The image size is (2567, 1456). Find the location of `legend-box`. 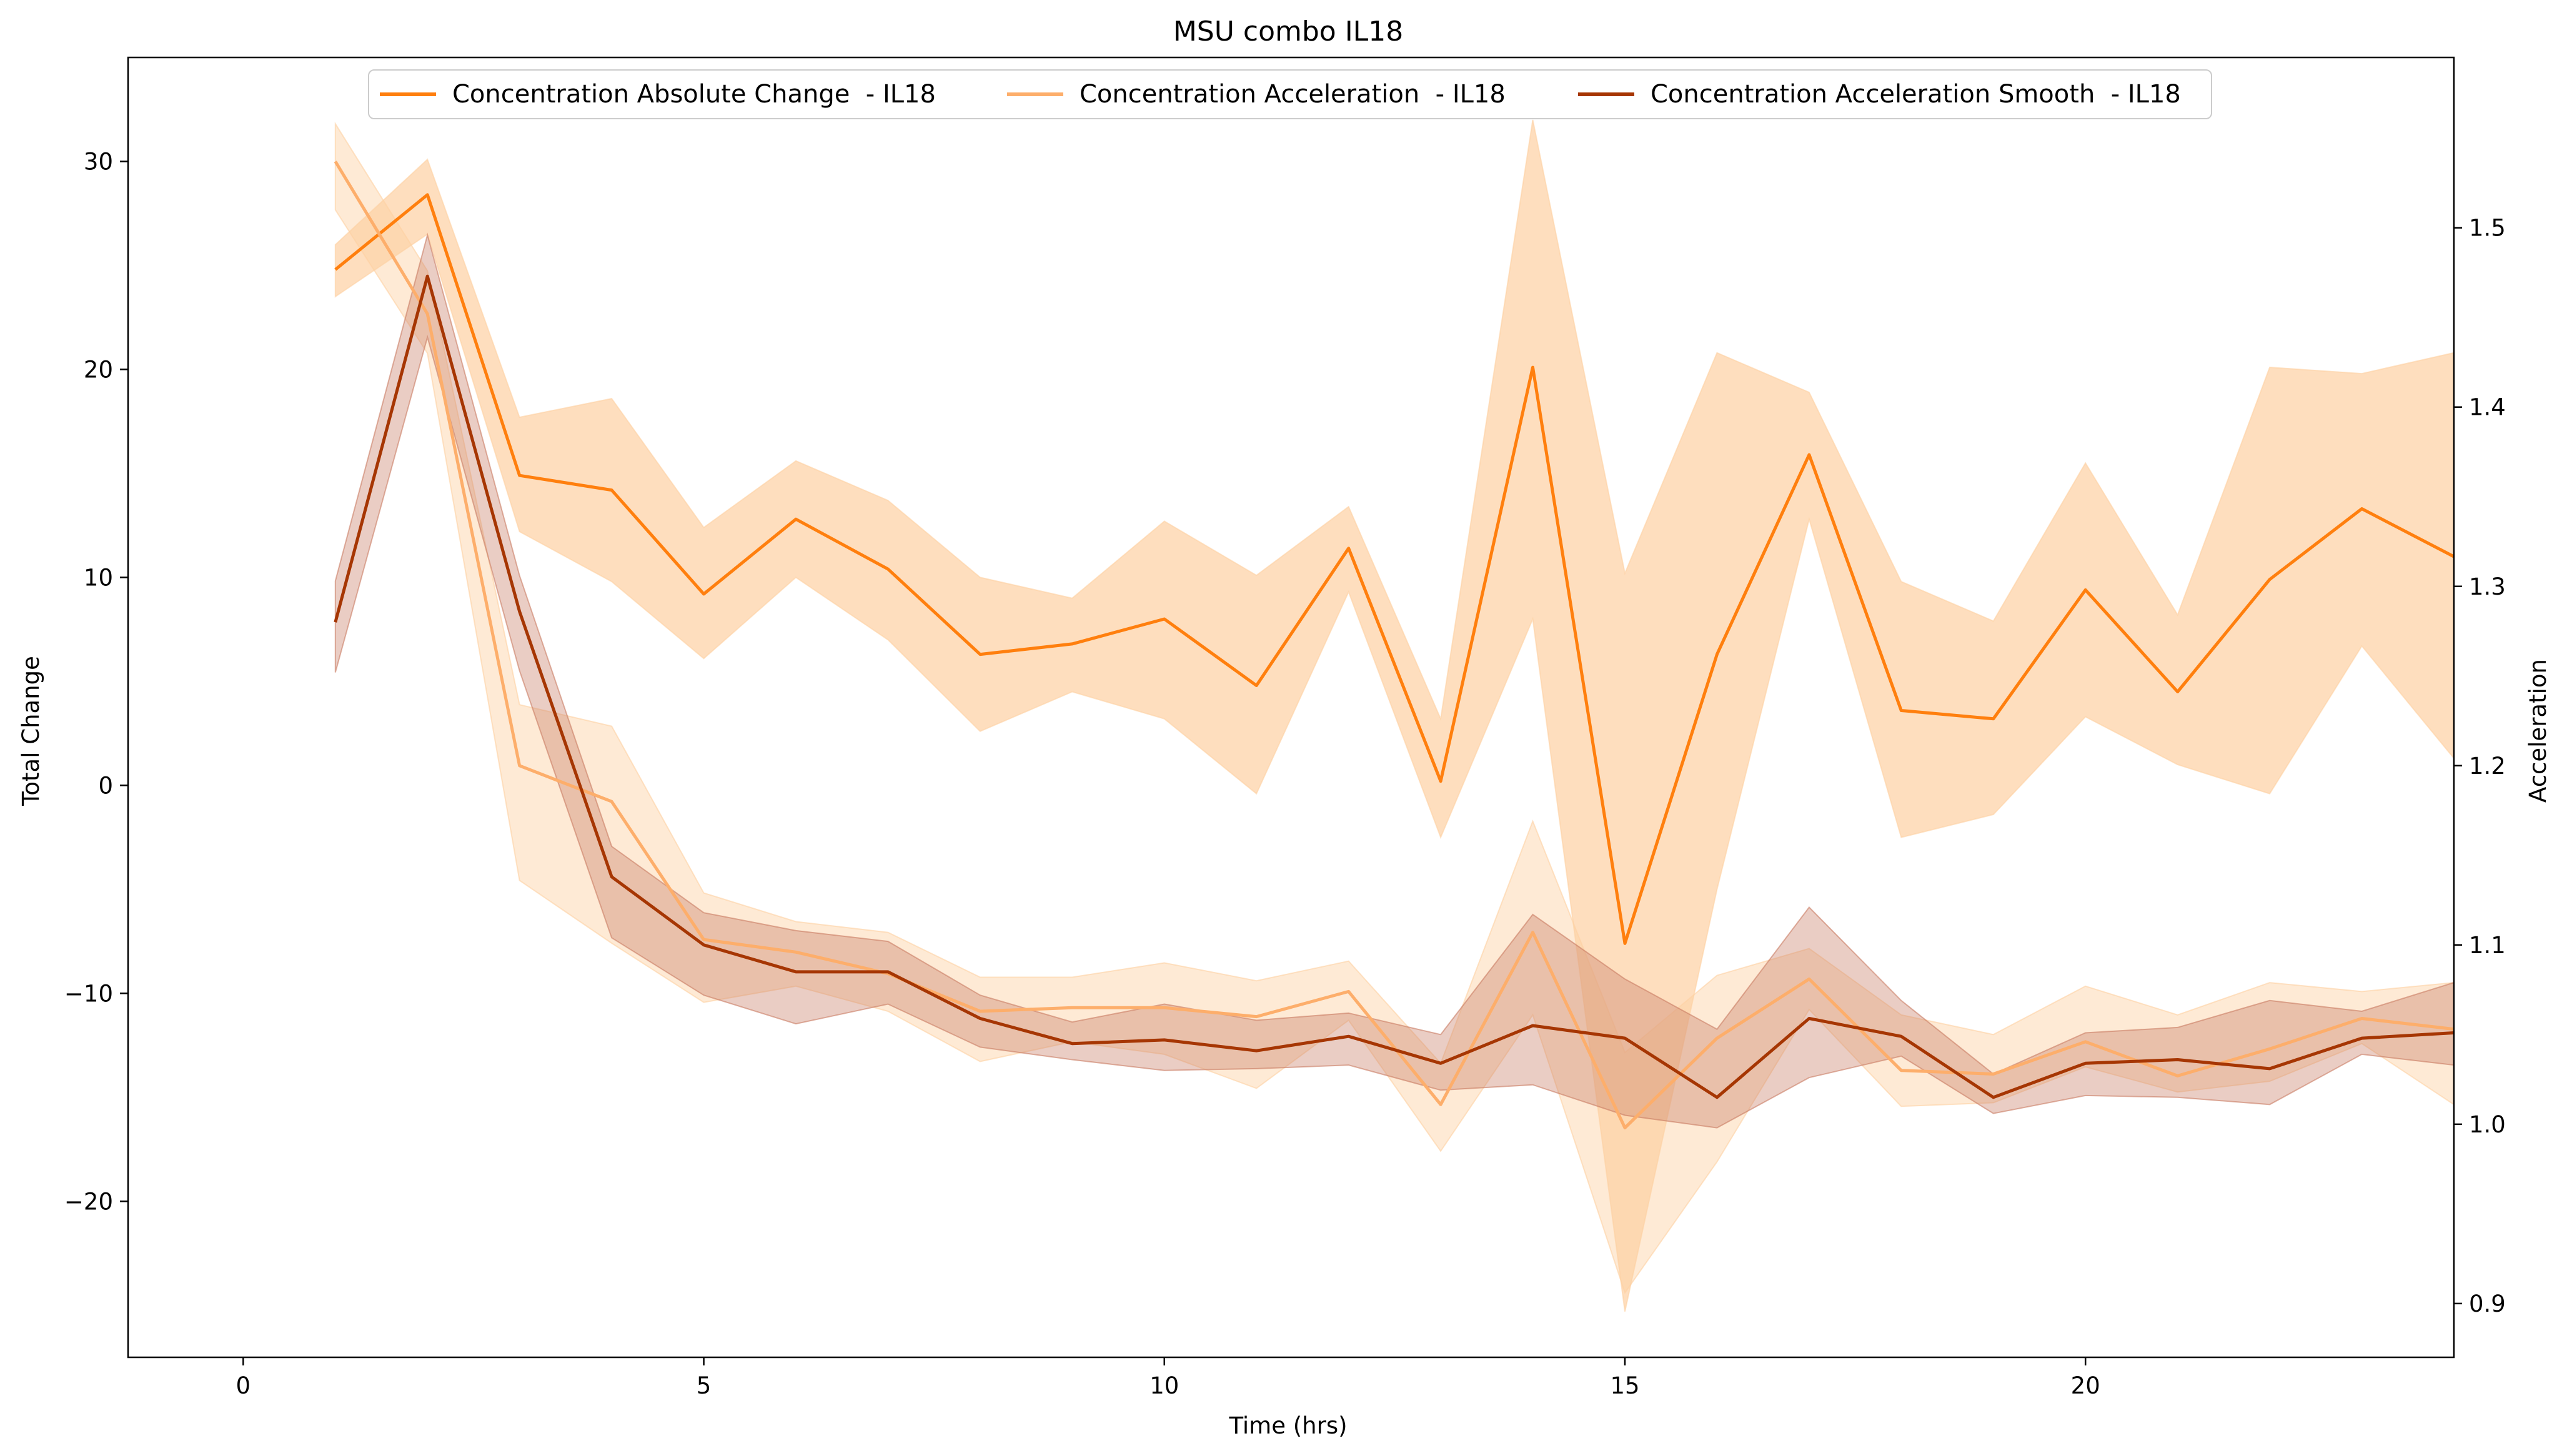

legend-box is located at coordinates (1290, 94).